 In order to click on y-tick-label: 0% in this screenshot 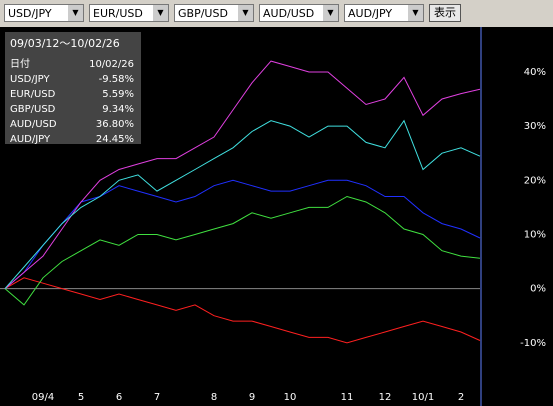, I will do `click(538, 289)`.